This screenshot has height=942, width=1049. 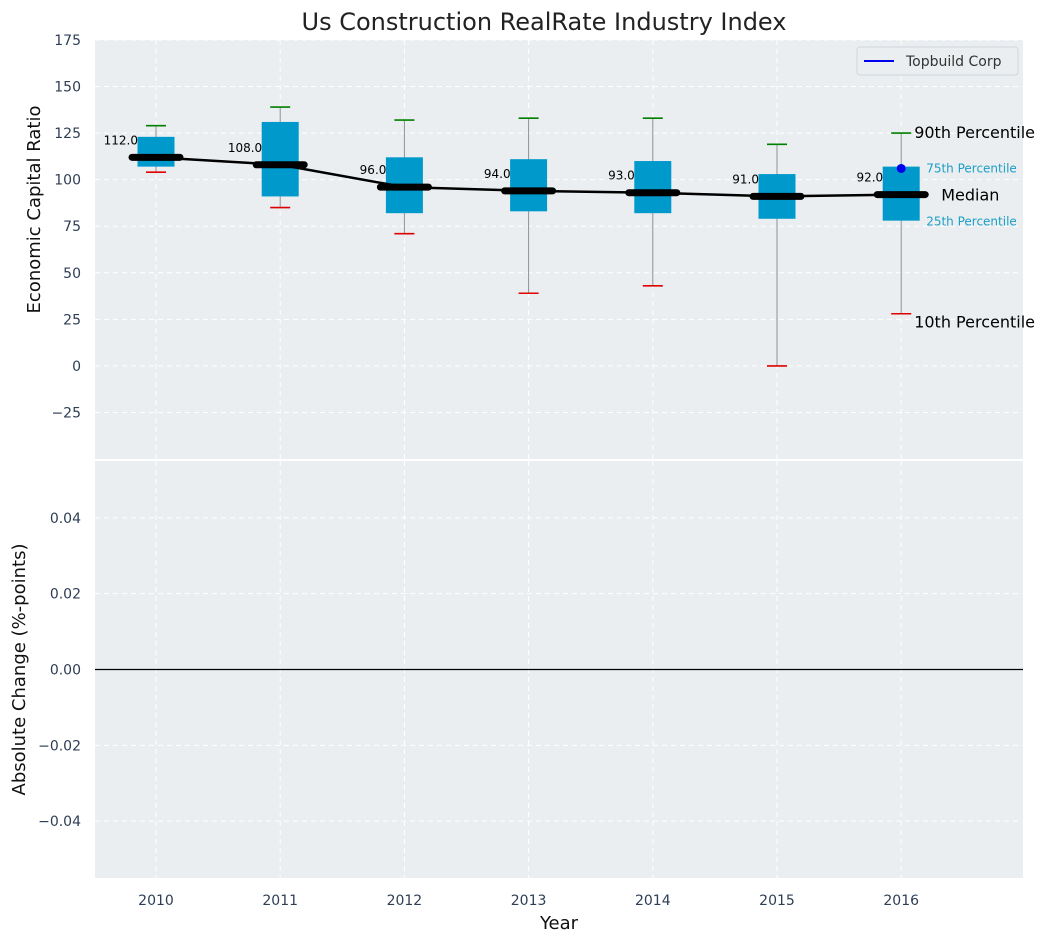 What do you see at coordinates (65, 595) in the screenshot?
I see `bottom-y-tick-label: 0.02` at bounding box center [65, 595].